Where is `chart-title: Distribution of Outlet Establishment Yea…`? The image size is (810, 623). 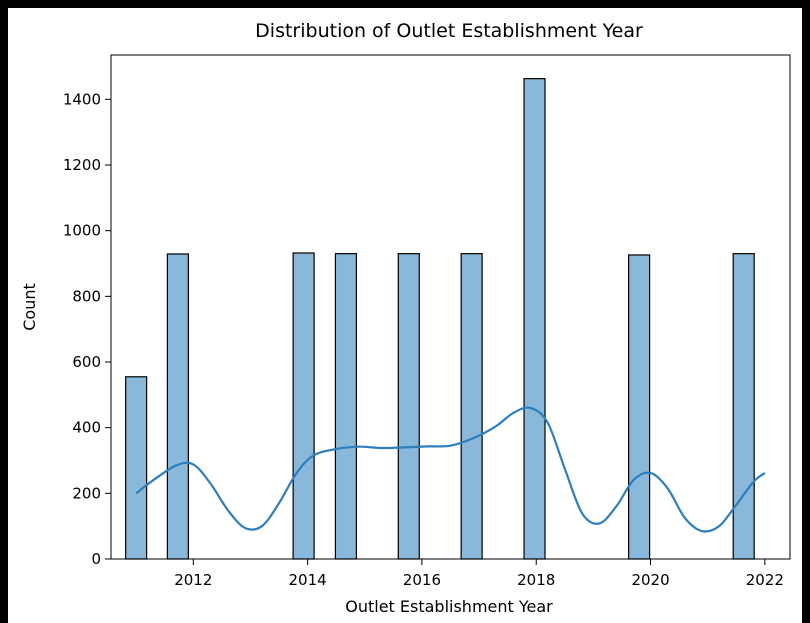
chart-title: Distribution of Outlet Establishment Yea… is located at coordinates (449, 31).